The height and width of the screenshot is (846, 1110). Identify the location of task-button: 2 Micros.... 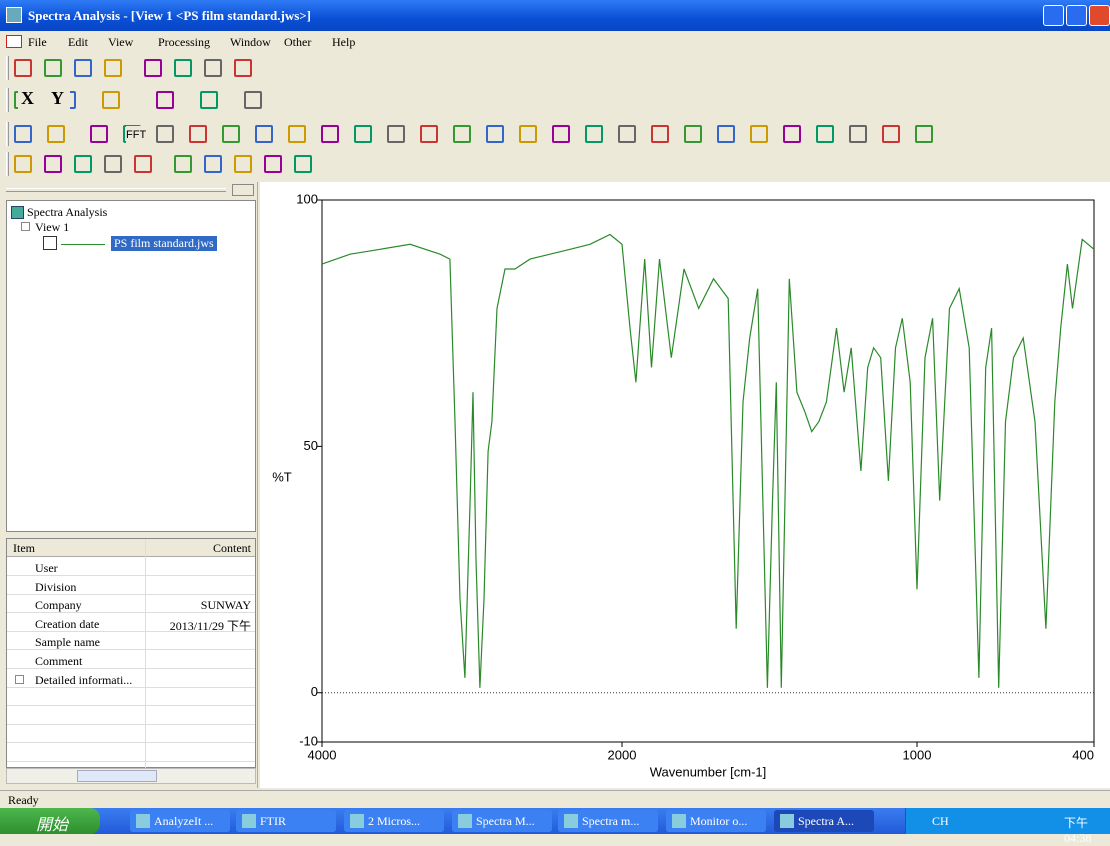
(394, 821).